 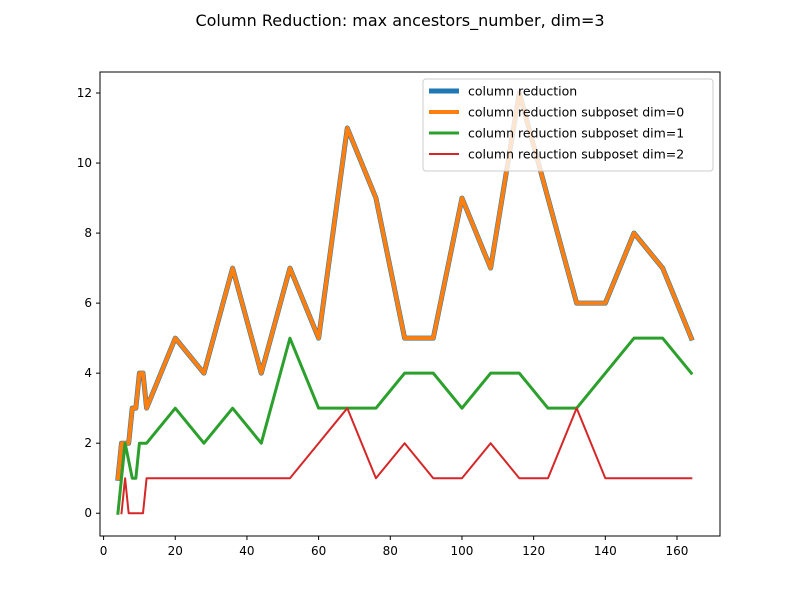 I want to click on y-tick-label: 8, so click(x=88, y=233).